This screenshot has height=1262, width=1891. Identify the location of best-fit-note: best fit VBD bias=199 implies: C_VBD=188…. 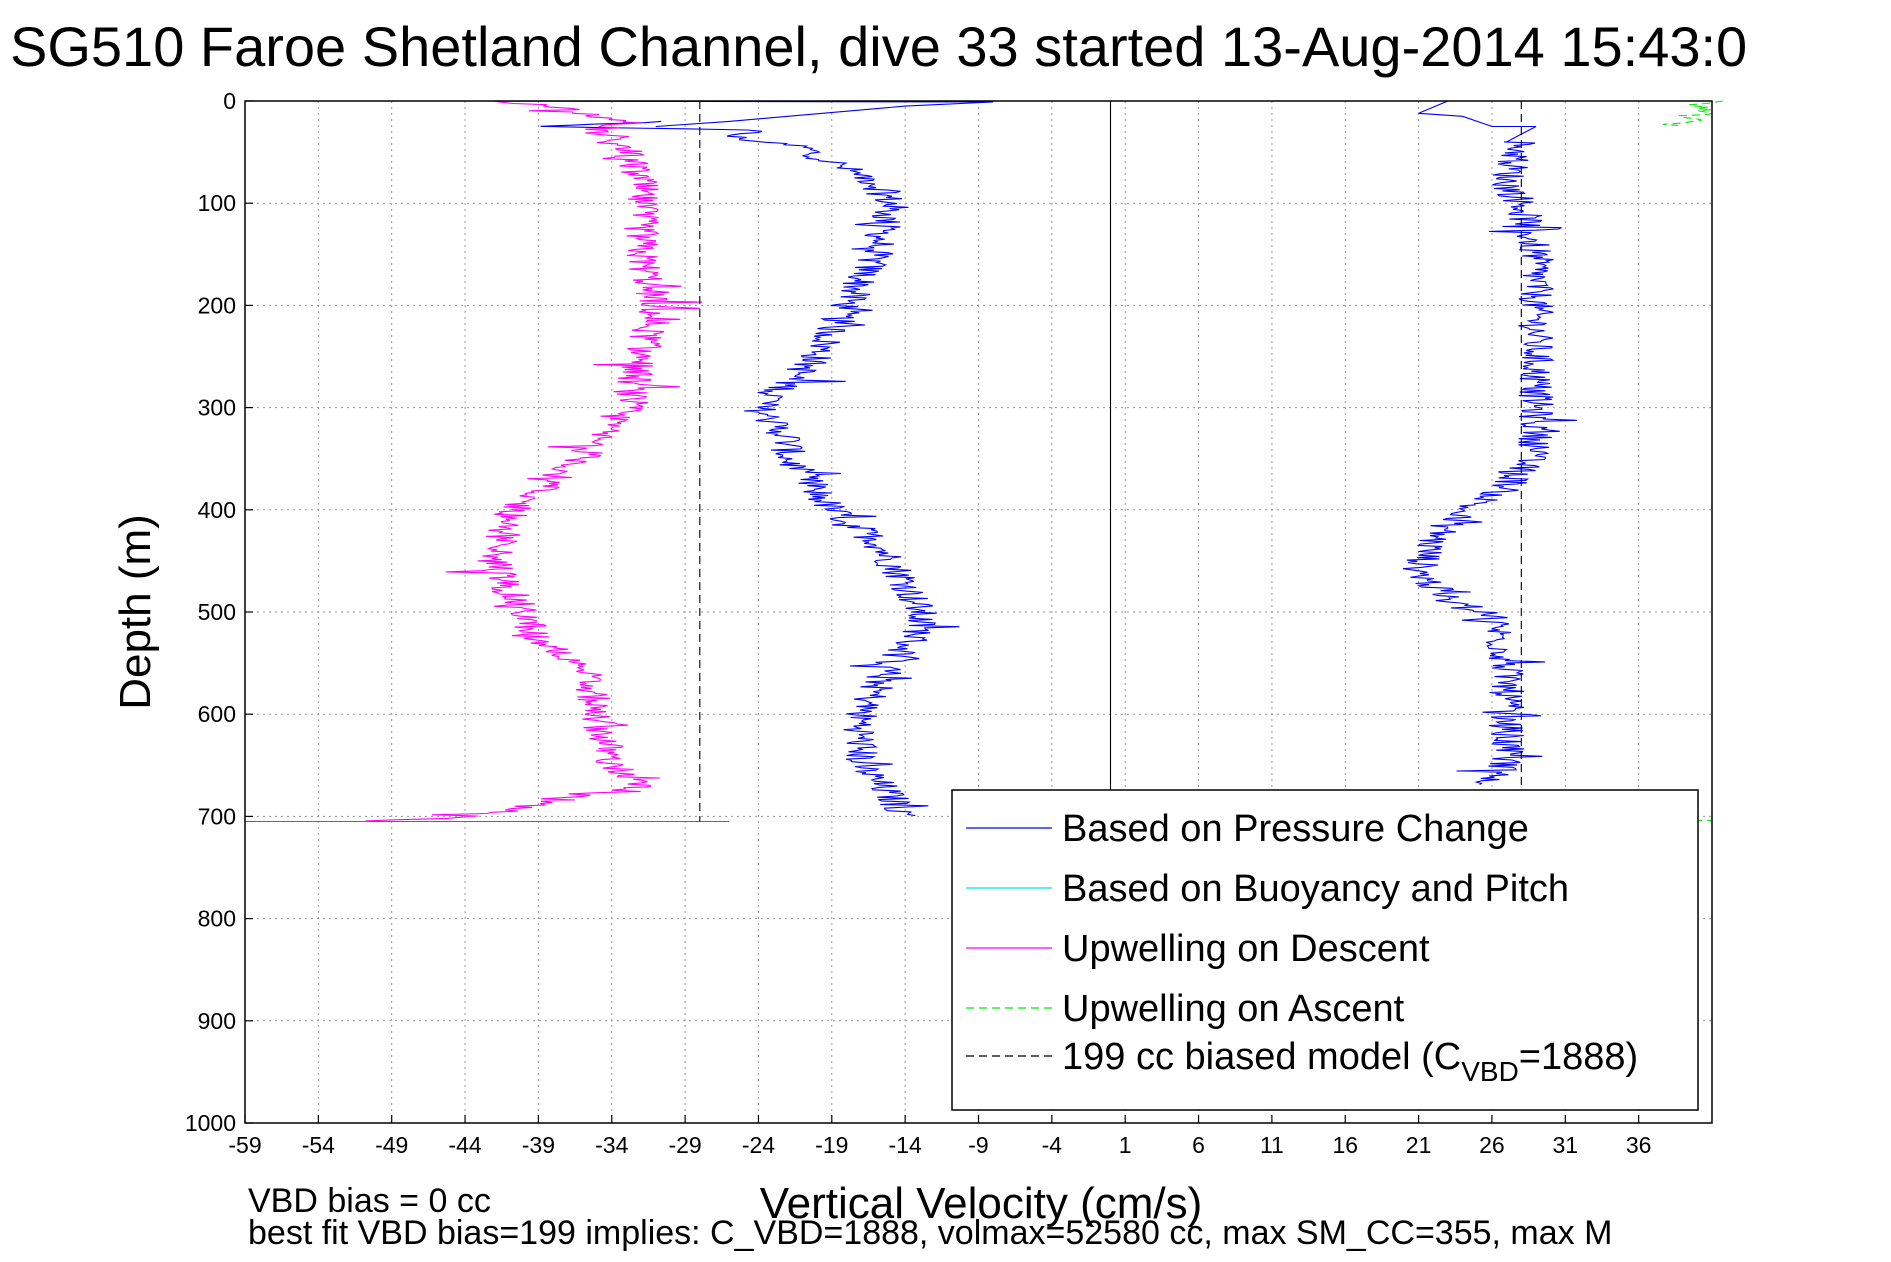
(930, 1233).